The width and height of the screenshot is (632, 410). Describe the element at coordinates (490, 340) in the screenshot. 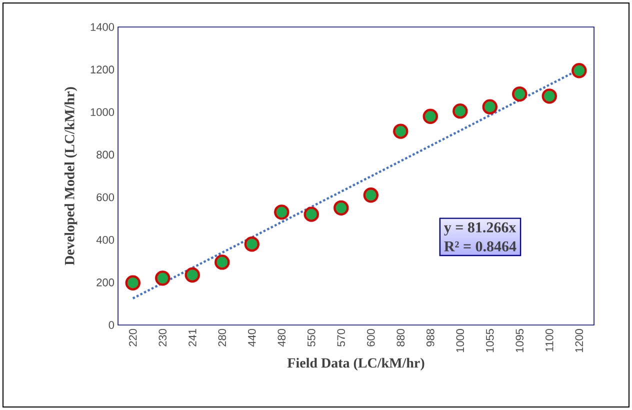

I see `x-tick-label: 1055` at that location.